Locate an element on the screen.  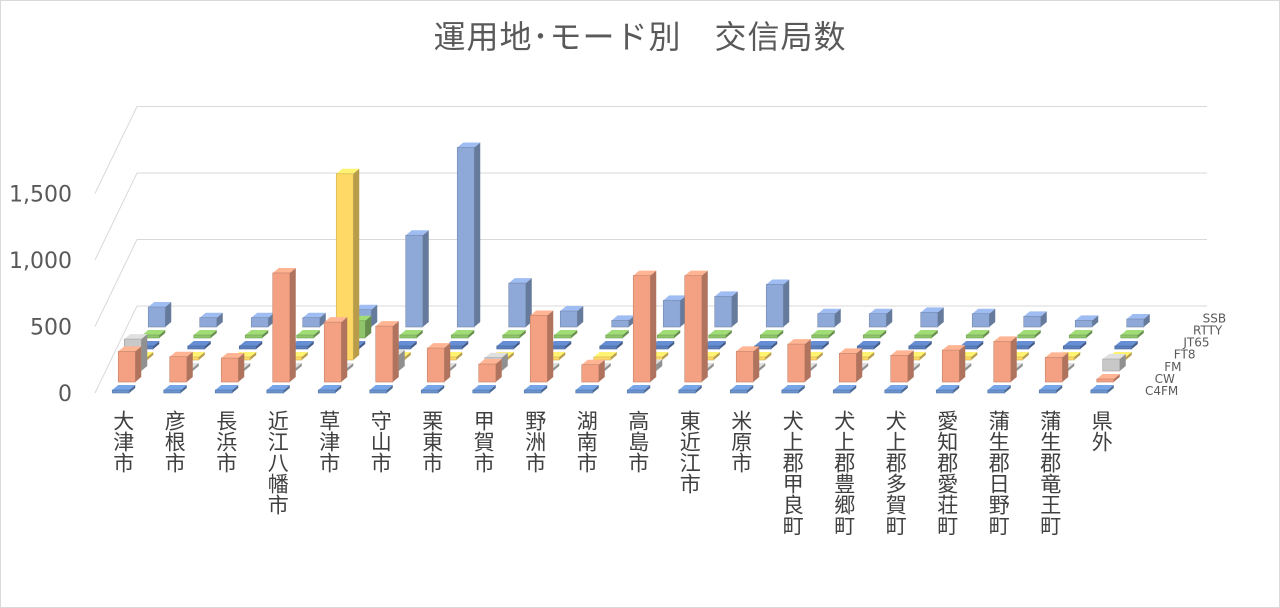
x-tick-label: 彦根市 is located at coordinates (174, 441).